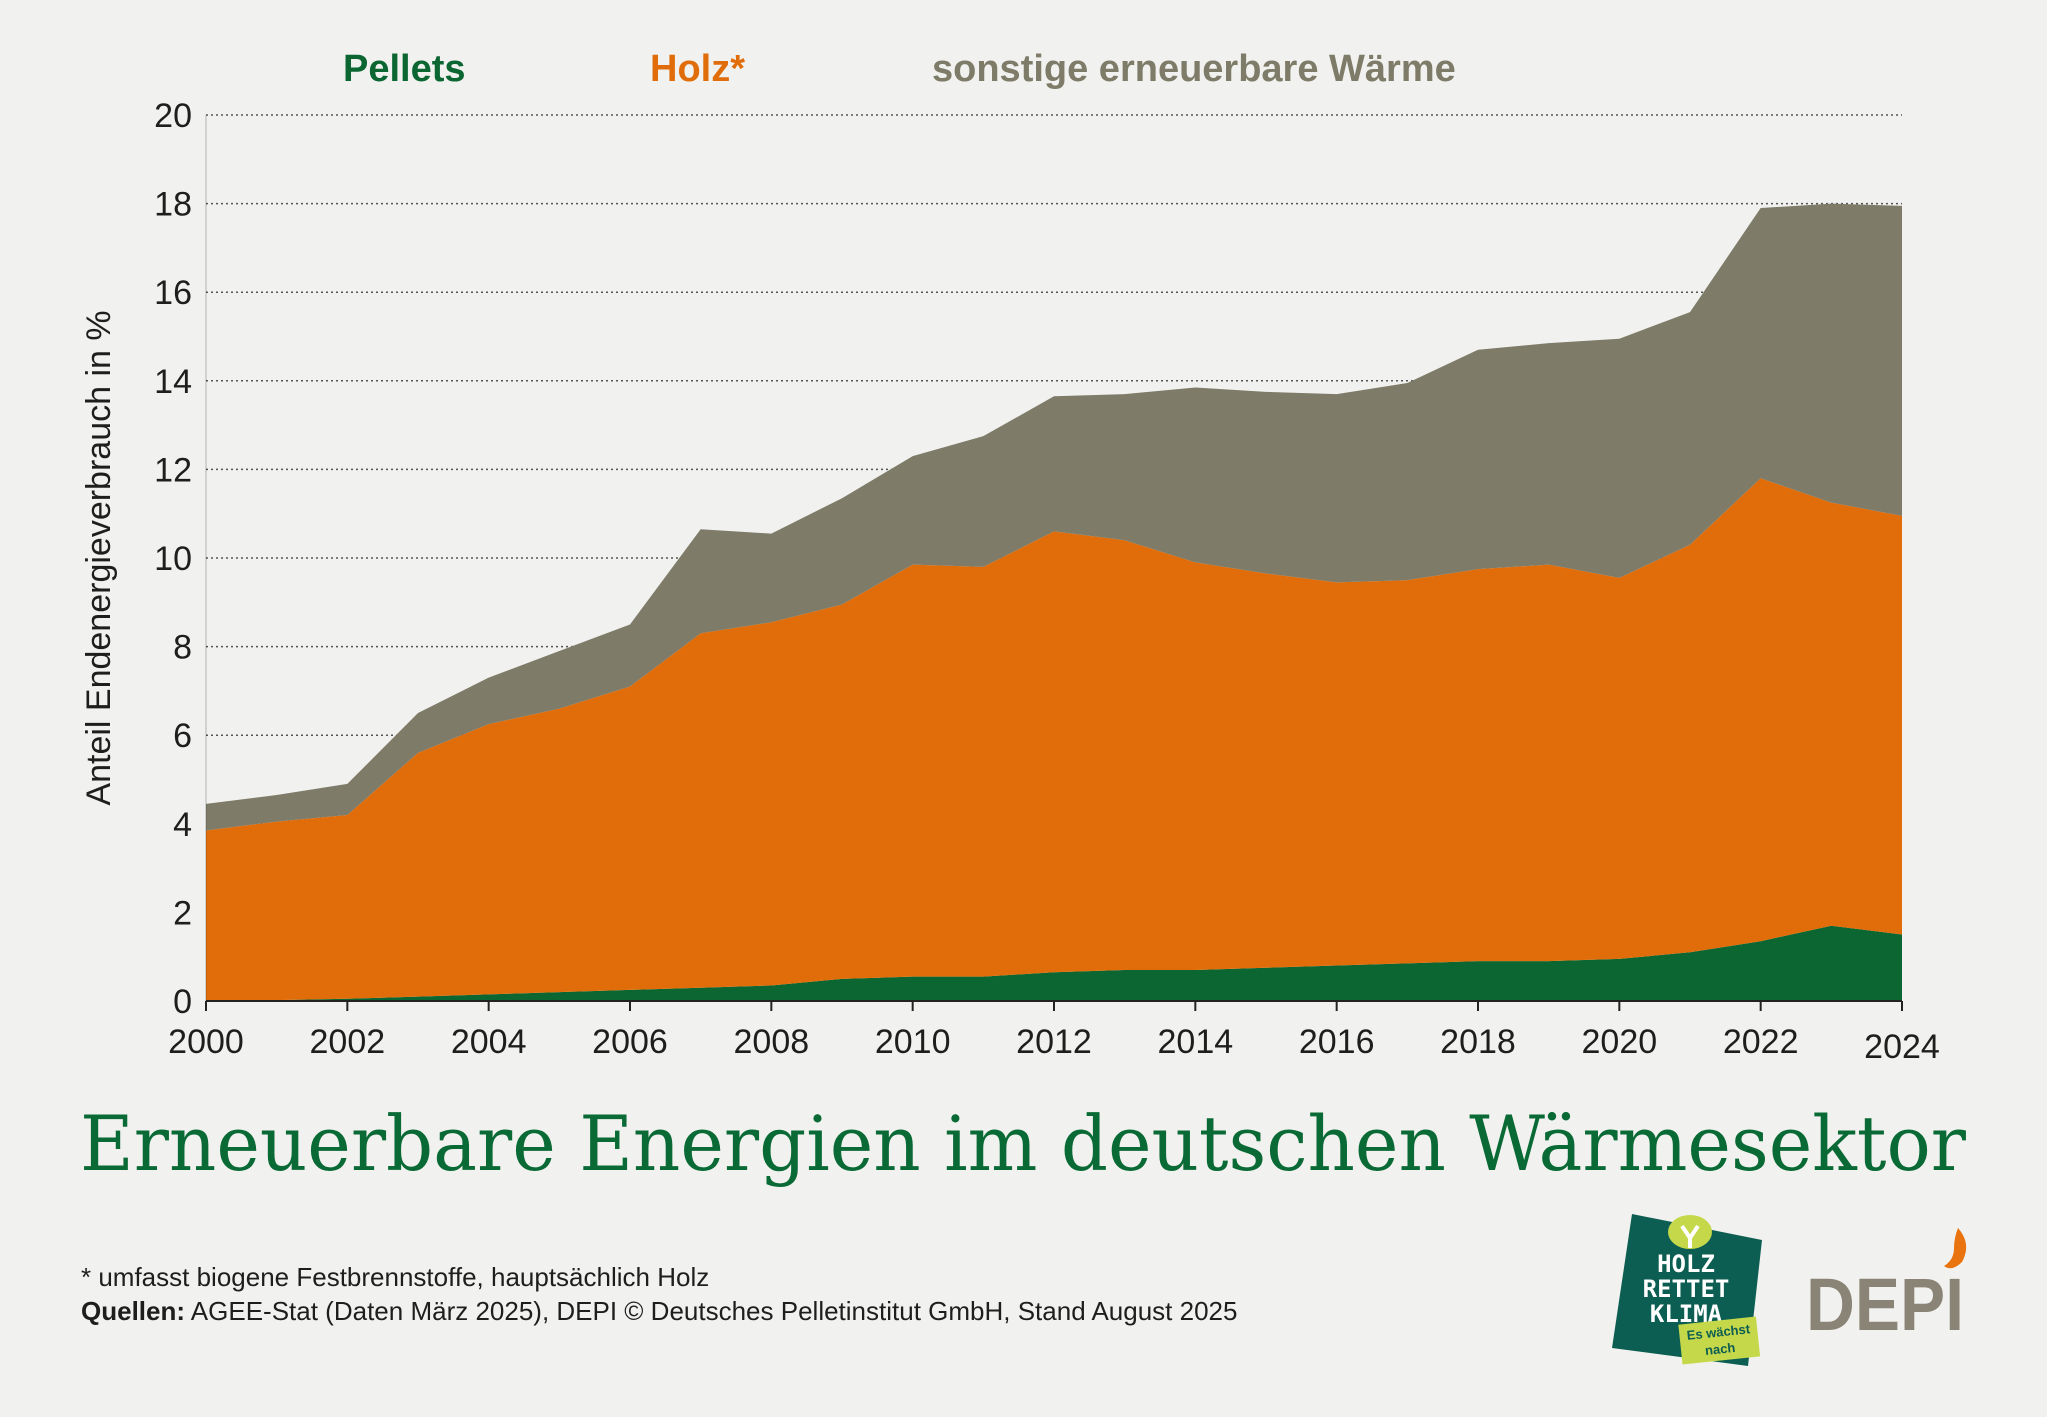 This screenshot has width=2047, height=1417. I want to click on y-tick-label: 20, so click(173, 116).